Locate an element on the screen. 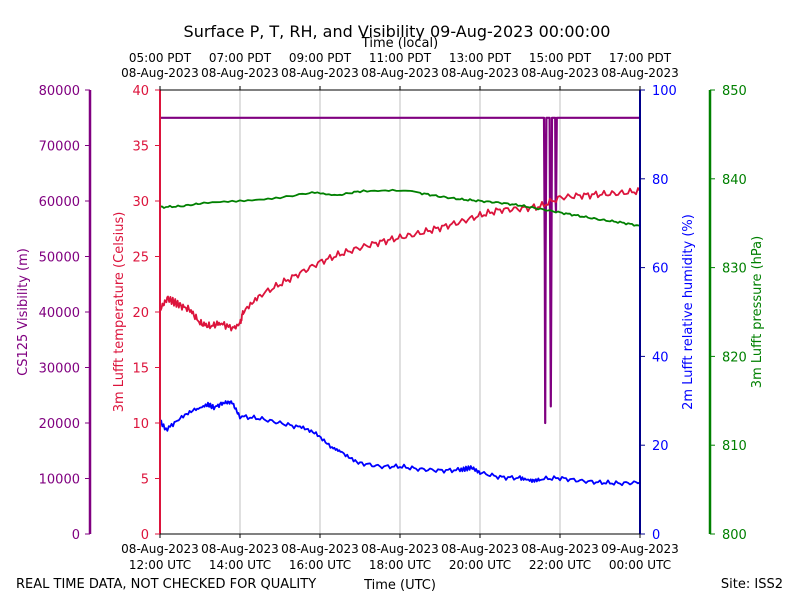  temperature-tick-label: 10 is located at coordinates (140, 424).